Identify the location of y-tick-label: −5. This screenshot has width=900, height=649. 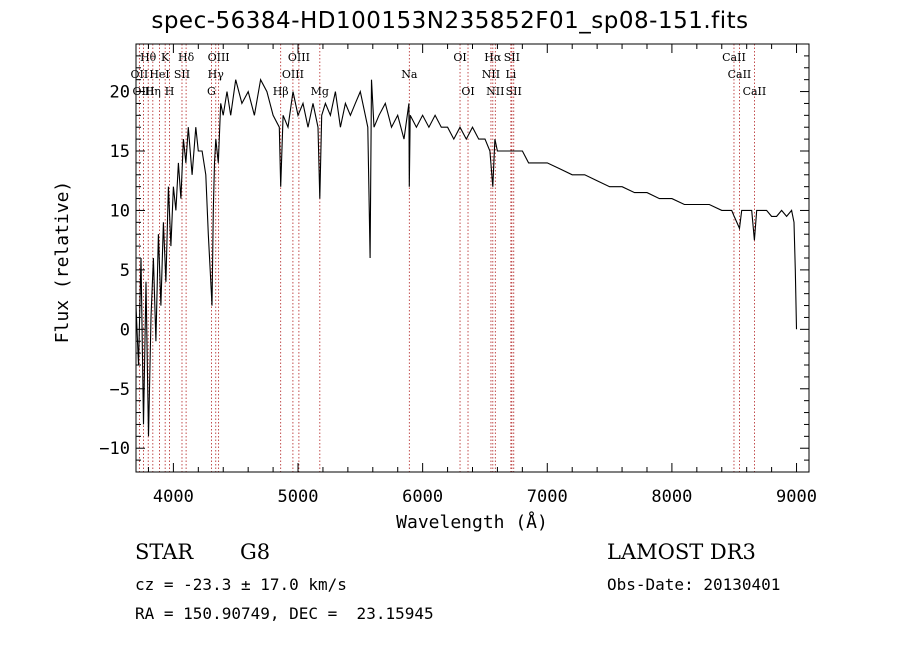
(120, 390).